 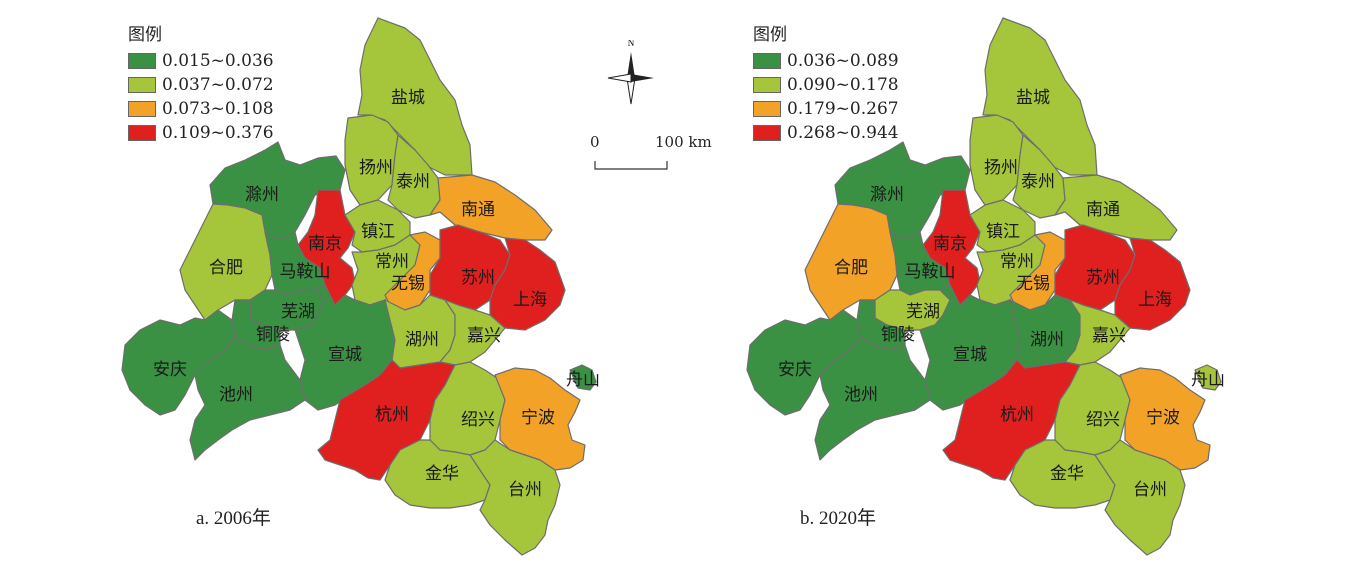 I want to click on north-label: N, so click(x=631, y=44).